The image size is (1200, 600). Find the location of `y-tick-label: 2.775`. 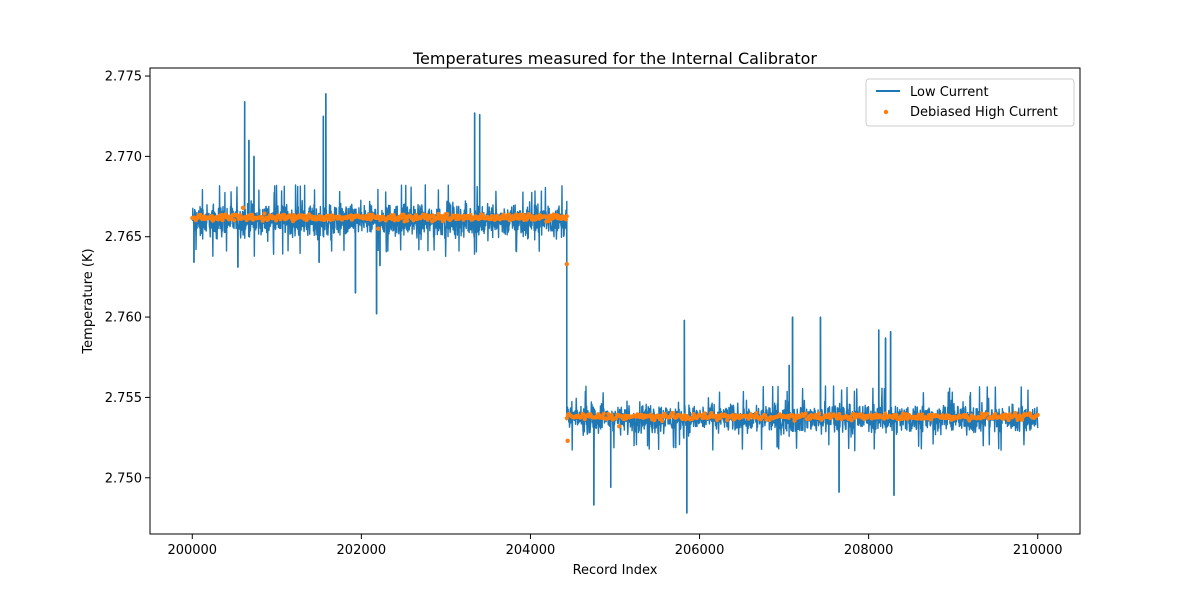

y-tick-label: 2.775 is located at coordinates (123, 77).